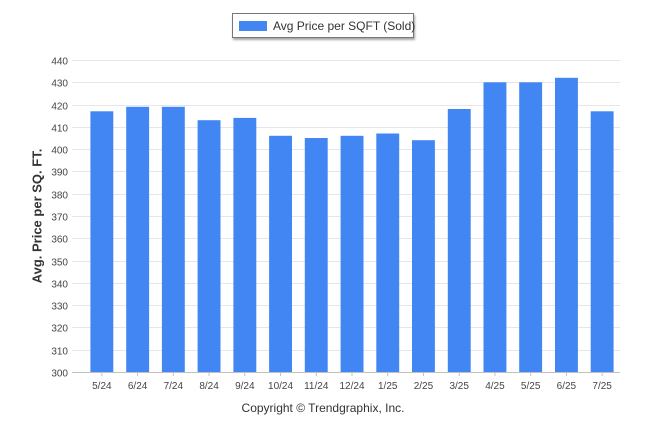 The height and width of the screenshot is (434, 646). I want to click on x-tick-label: 9/24, so click(245, 386).